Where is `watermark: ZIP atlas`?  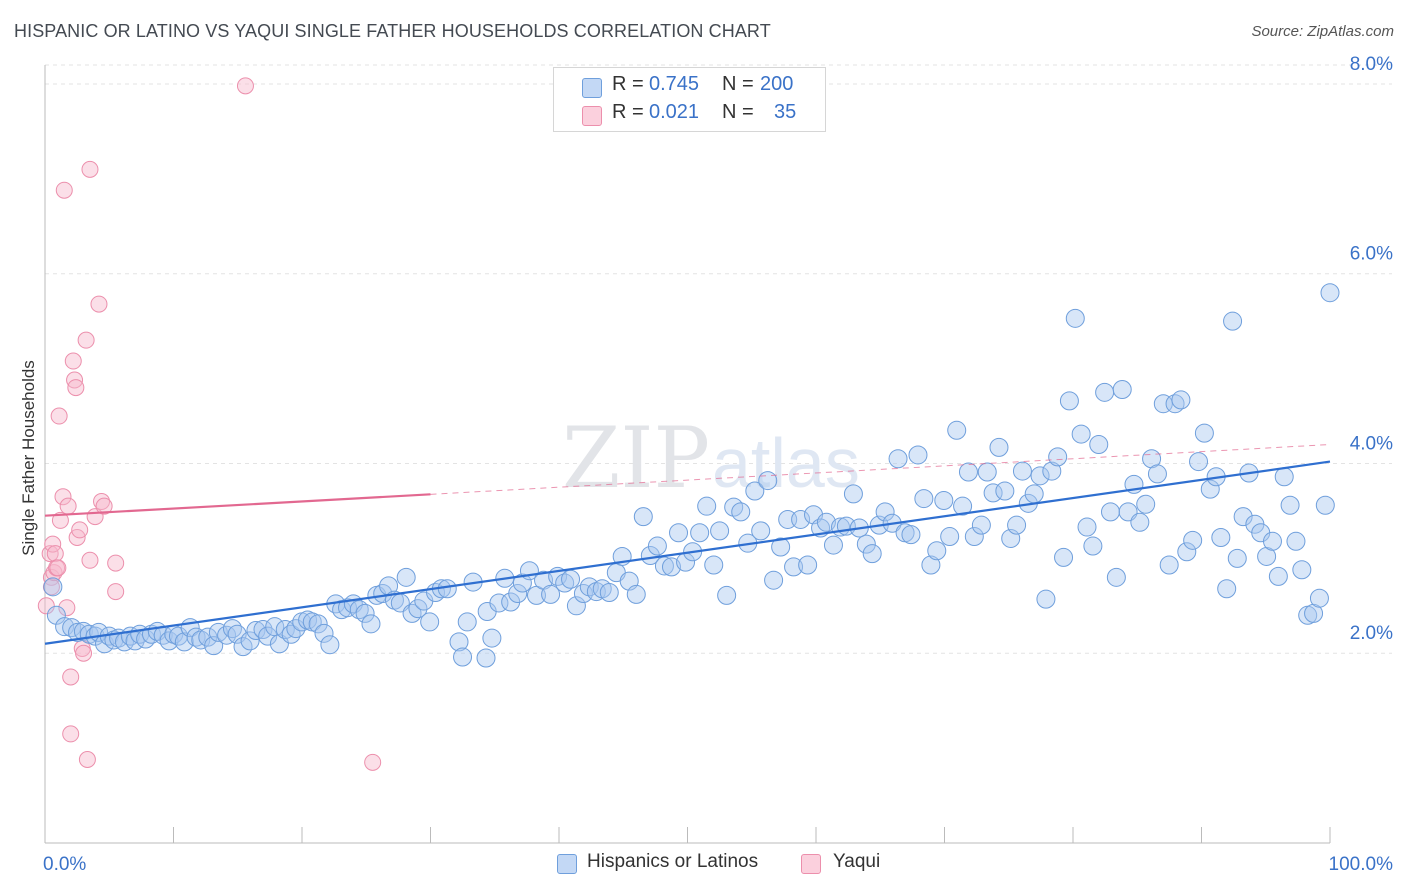
watermark: ZIP atlas is located at coordinates (711, 458).